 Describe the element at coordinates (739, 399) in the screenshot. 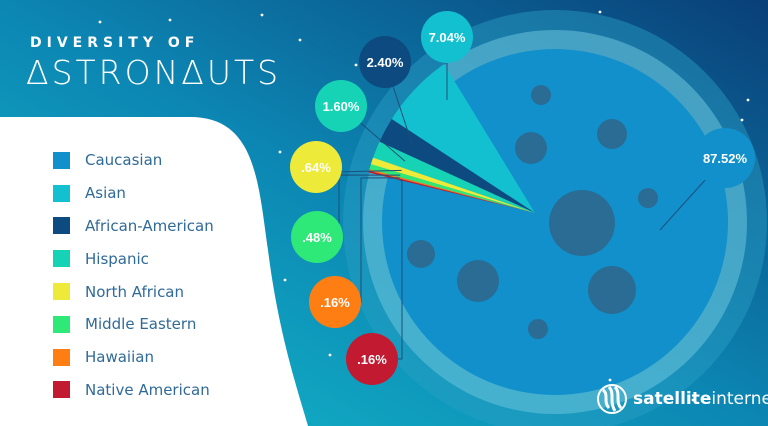

I see `logo-text-light: internet` at that location.